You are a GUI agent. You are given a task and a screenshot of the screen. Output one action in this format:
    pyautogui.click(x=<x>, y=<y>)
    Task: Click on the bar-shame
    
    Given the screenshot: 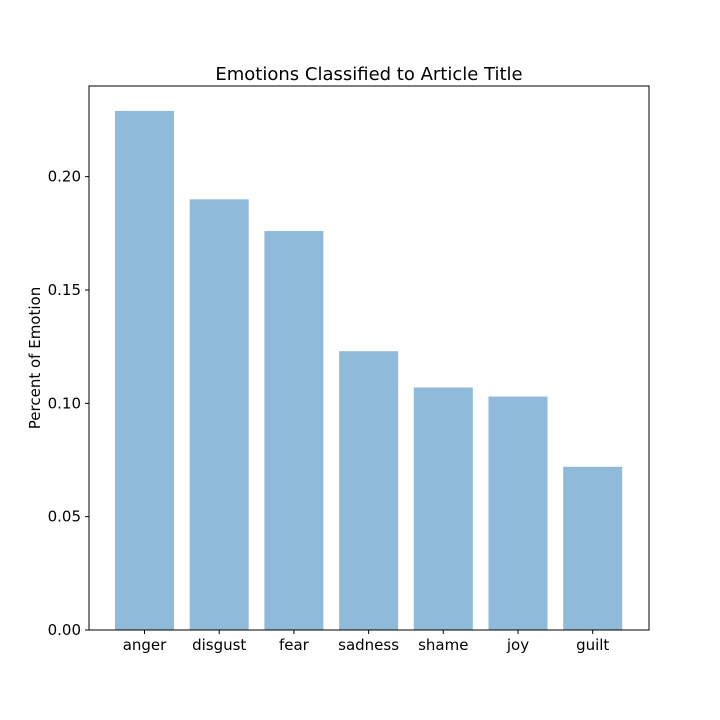 What is the action you would take?
    pyautogui.click(x=443, y=508)
    